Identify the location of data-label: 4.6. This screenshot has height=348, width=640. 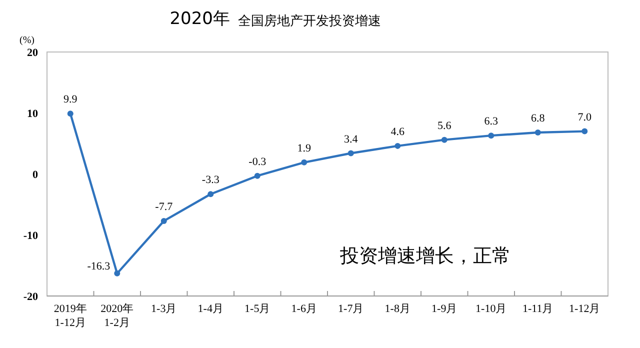
(397, 132).